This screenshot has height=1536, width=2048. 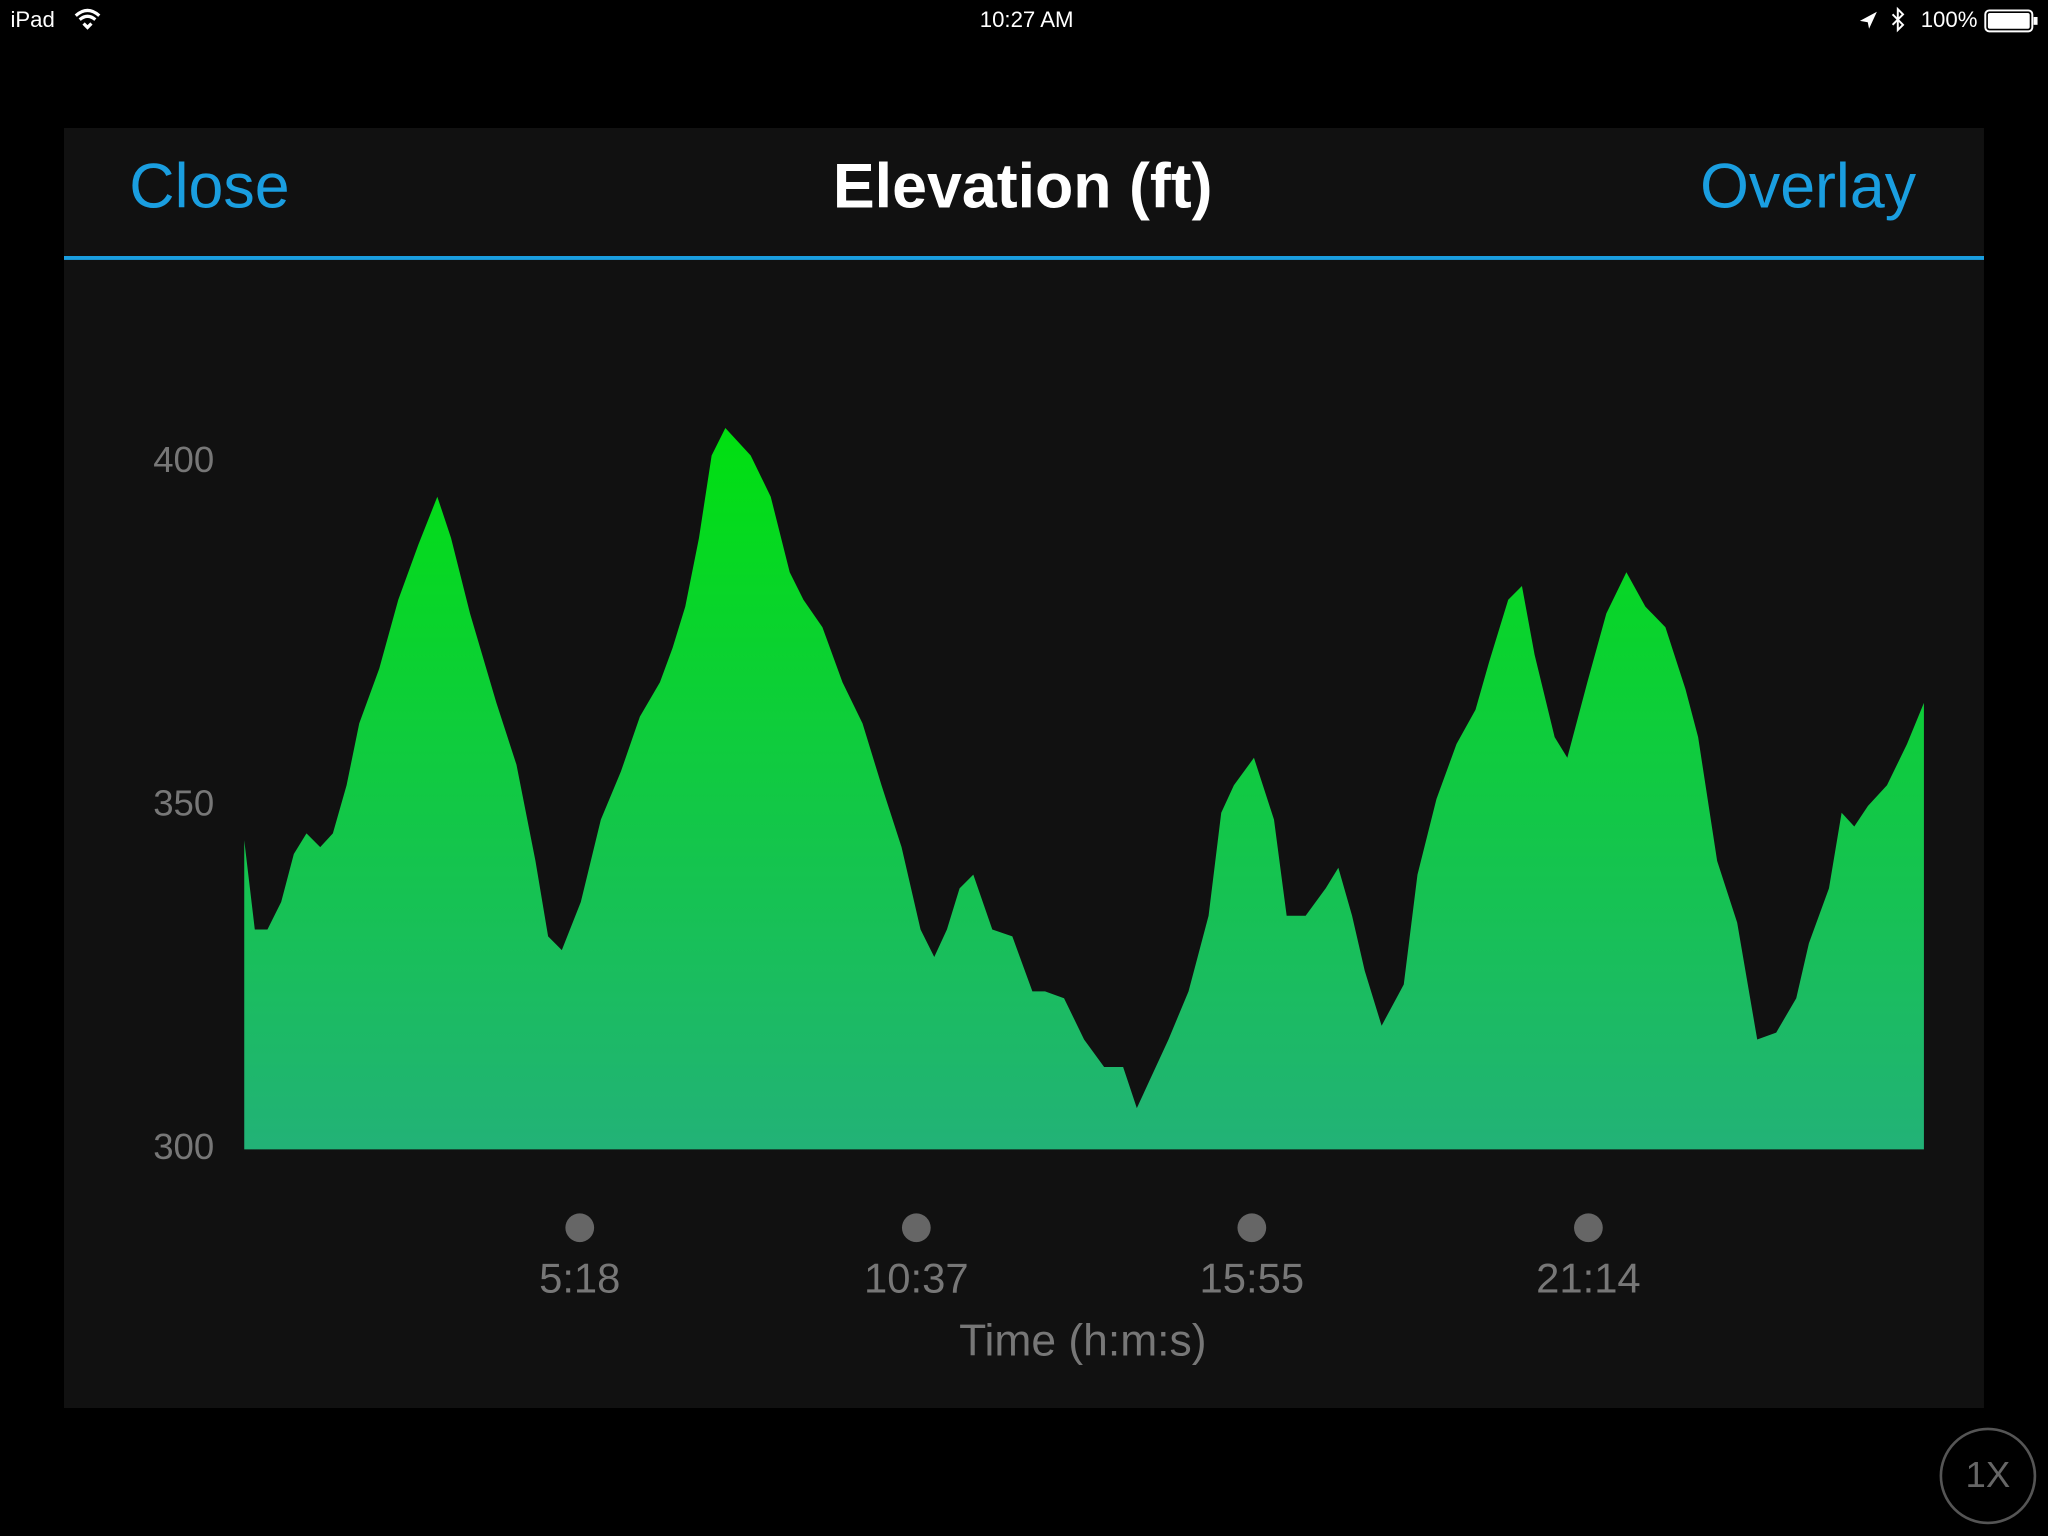 I want to click on device-name: iPad, so click(x=32, y=19).